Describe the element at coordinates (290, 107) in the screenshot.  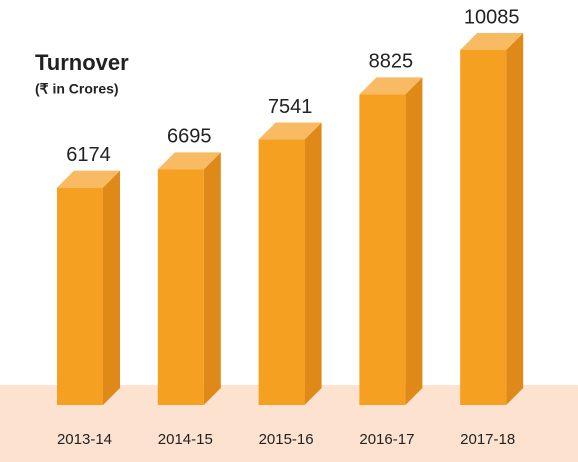
I see `value-label: 7541` at that location.